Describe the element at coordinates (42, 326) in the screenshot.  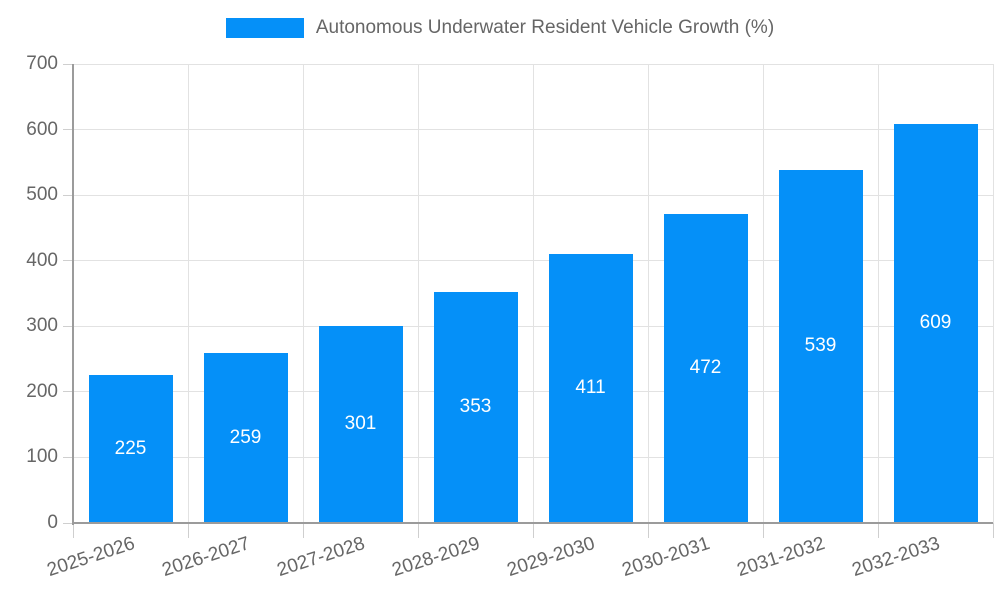
I see `y-tick-label: 300` at that location.